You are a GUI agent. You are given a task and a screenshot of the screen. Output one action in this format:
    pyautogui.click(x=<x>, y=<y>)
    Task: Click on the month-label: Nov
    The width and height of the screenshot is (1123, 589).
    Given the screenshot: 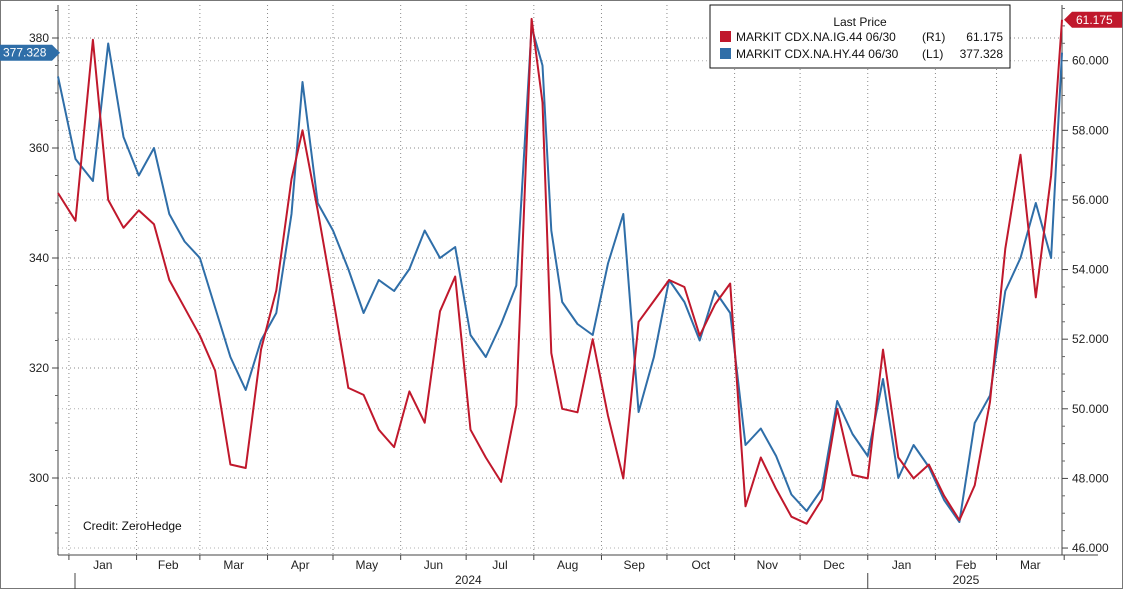 What is the action you would take?
    pyautogui.click(x=767, y=565)
    